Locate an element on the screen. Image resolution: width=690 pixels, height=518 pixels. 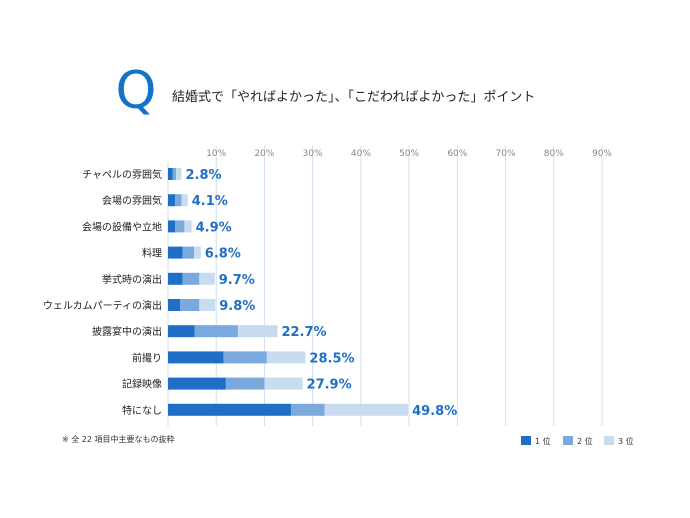
category-label: 会場の雰囲気 is located at coordinates (132, 200).